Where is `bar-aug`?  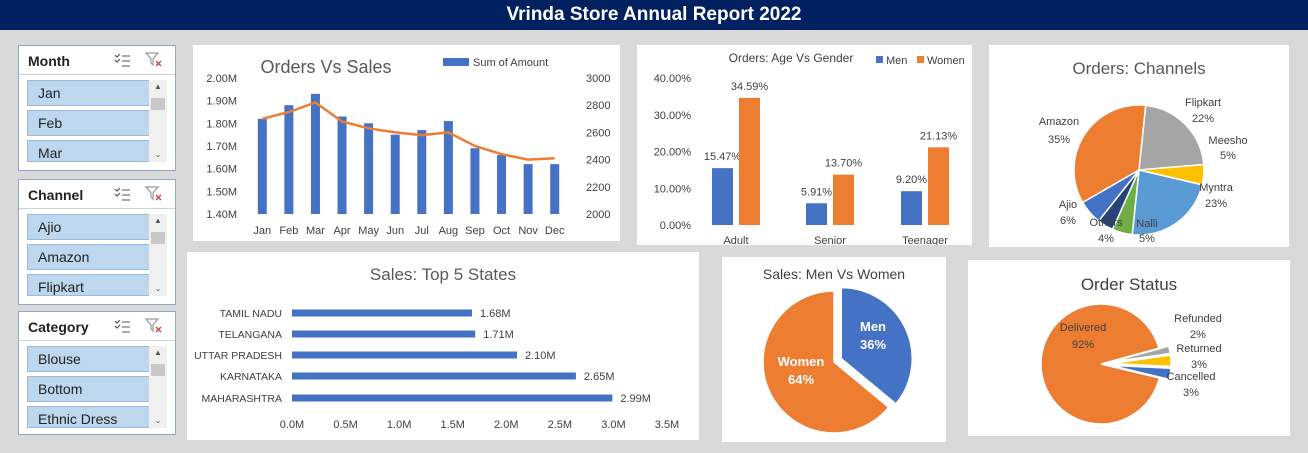
bar-aug is located at coordinates (448, 167).